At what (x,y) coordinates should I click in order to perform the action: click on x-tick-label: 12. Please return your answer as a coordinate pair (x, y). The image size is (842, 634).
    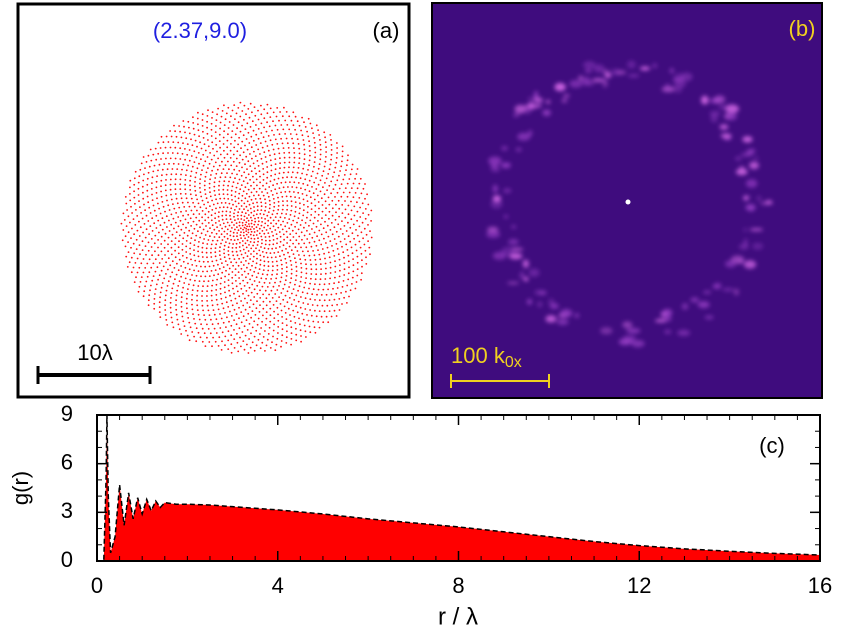
    Looking at the image, I should click on (639, 585).